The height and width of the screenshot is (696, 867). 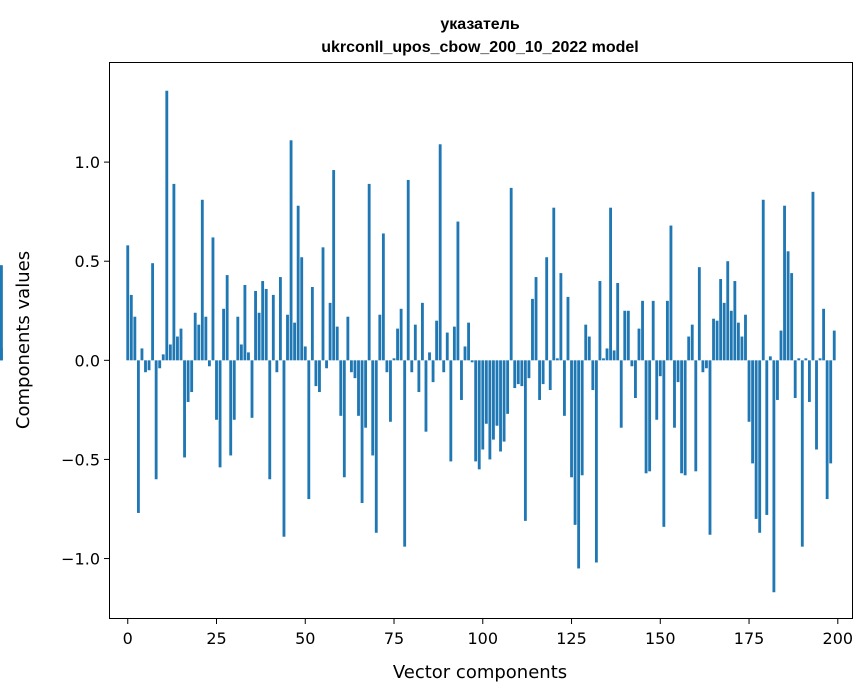 I want to click on chart-title-line1: указатель, so click(x=480, y=24).